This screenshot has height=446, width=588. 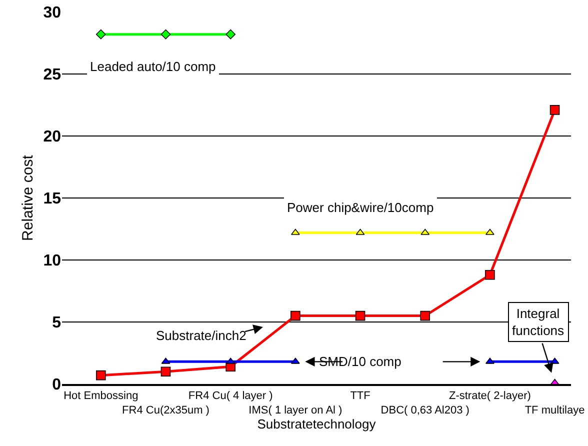 I want to click on text: Integral functions, so click(x=538, y=322).